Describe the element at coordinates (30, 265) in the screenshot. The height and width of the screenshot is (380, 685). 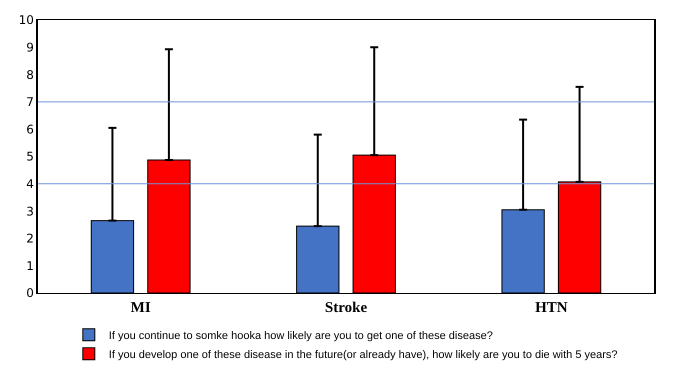
I see `y-tick-label: 1` at that location.